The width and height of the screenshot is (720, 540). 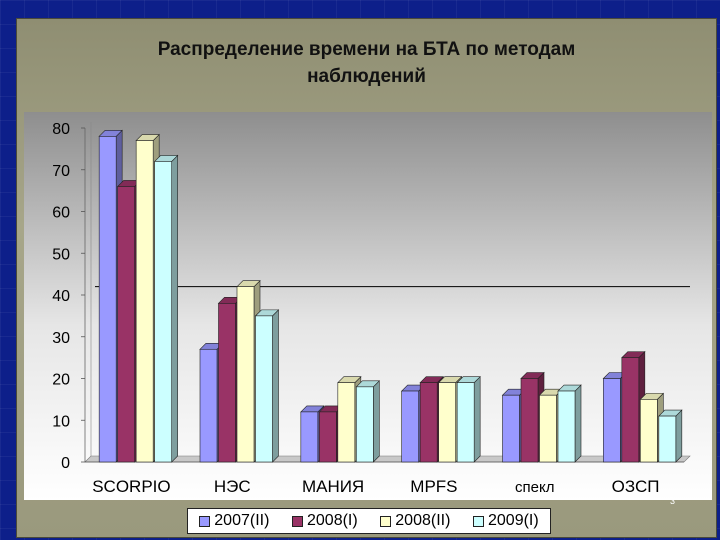 I want to click on bar-2008(I)-MPFS, so click(x=428, y=422).